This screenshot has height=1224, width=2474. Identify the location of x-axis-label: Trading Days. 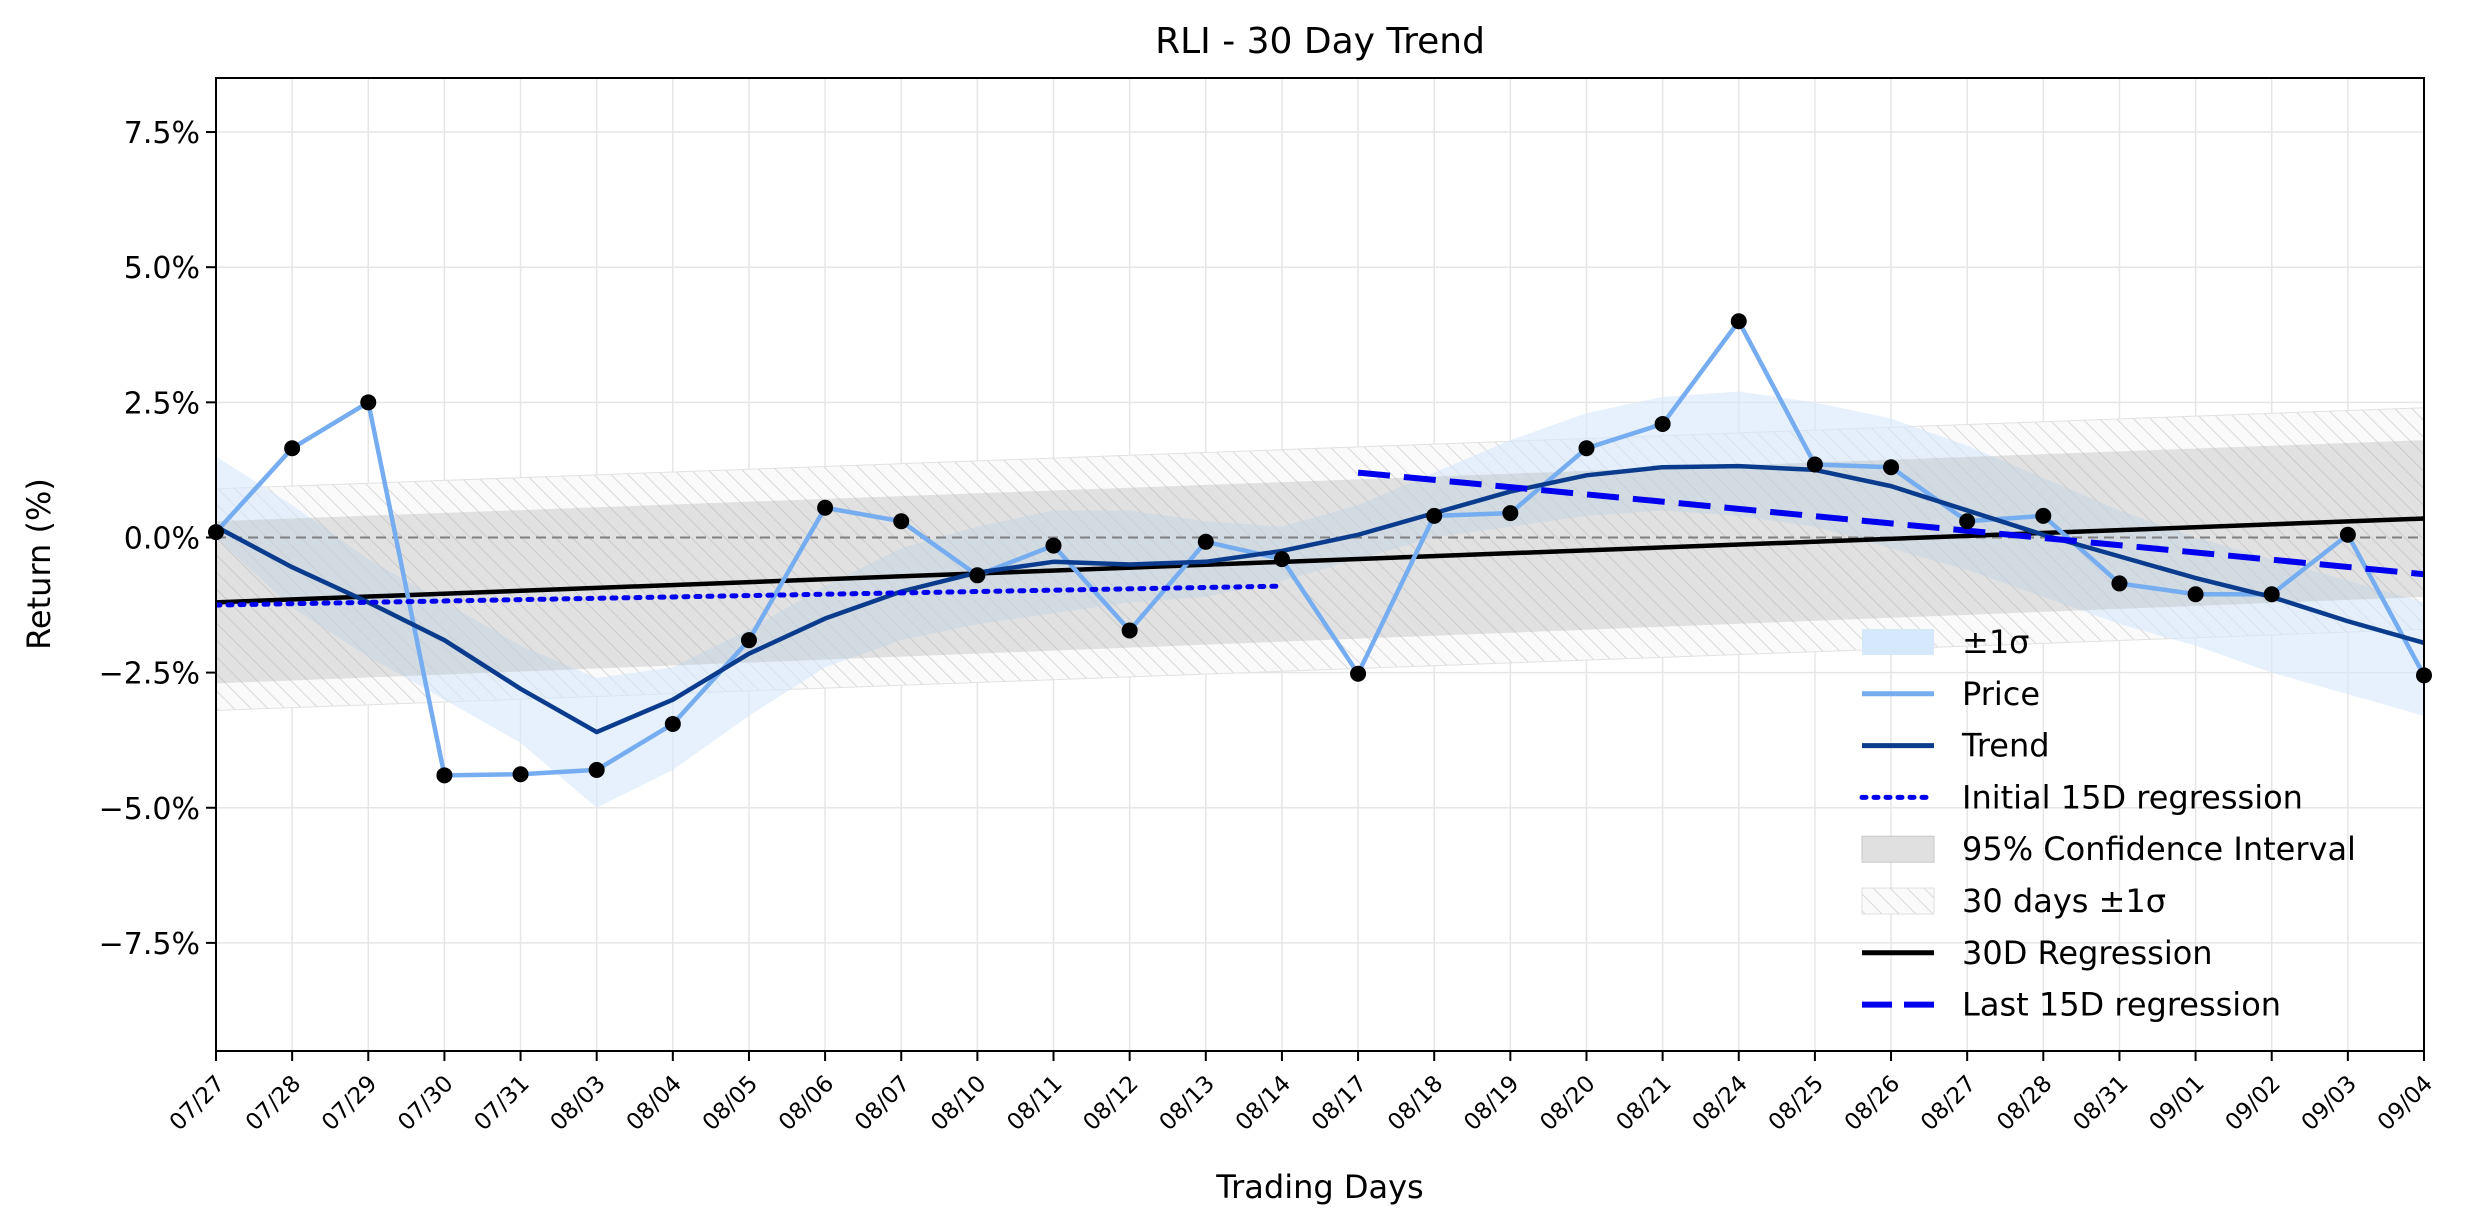
(1319, 1187).